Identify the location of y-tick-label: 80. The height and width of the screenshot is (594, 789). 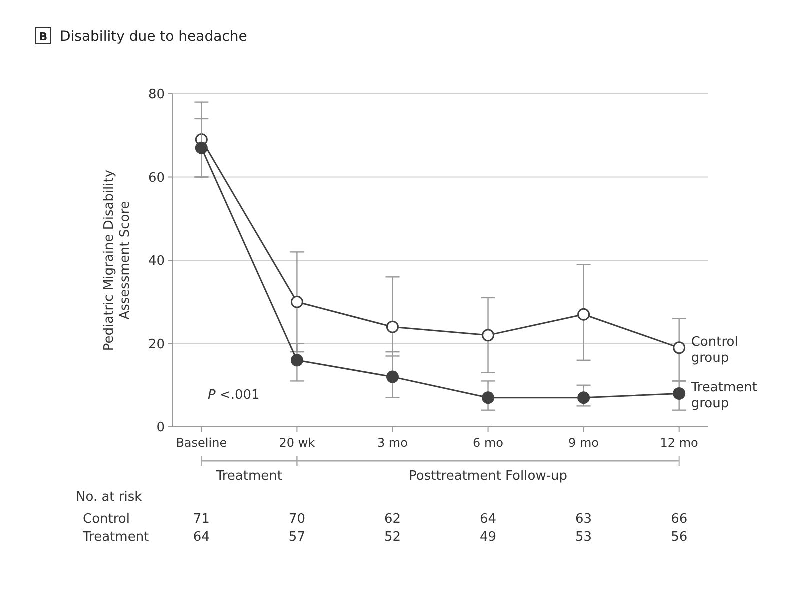
(156, 95).